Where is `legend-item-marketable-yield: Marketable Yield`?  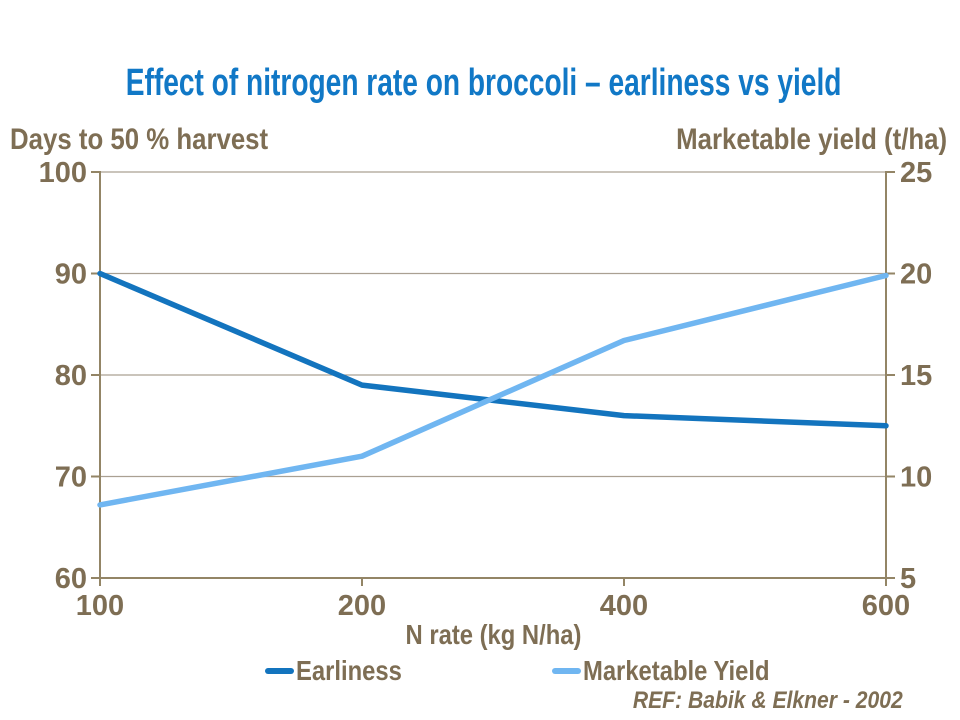
legend-item-marketable-yield: Marketable Yield is located at coordinates (677, 670).